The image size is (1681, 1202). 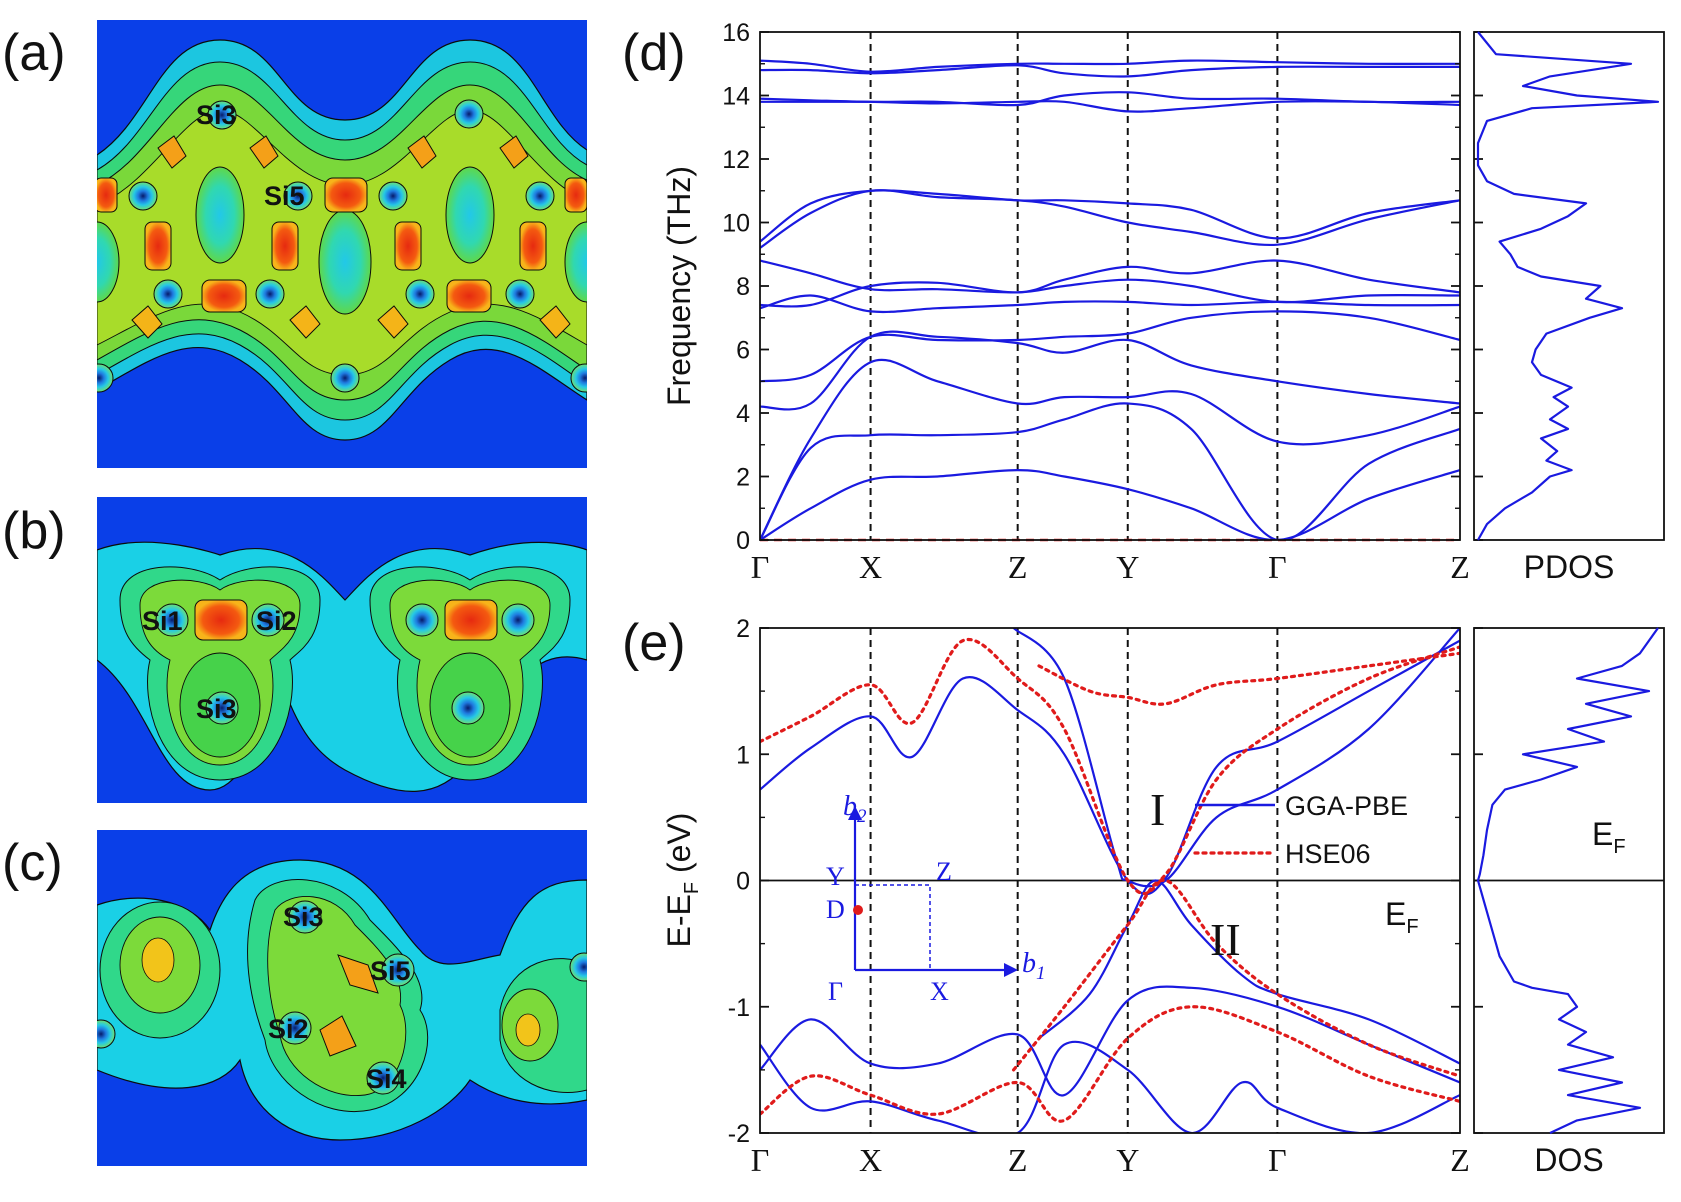 I want to click on pdos-frame, so click(x=1569, y=286).